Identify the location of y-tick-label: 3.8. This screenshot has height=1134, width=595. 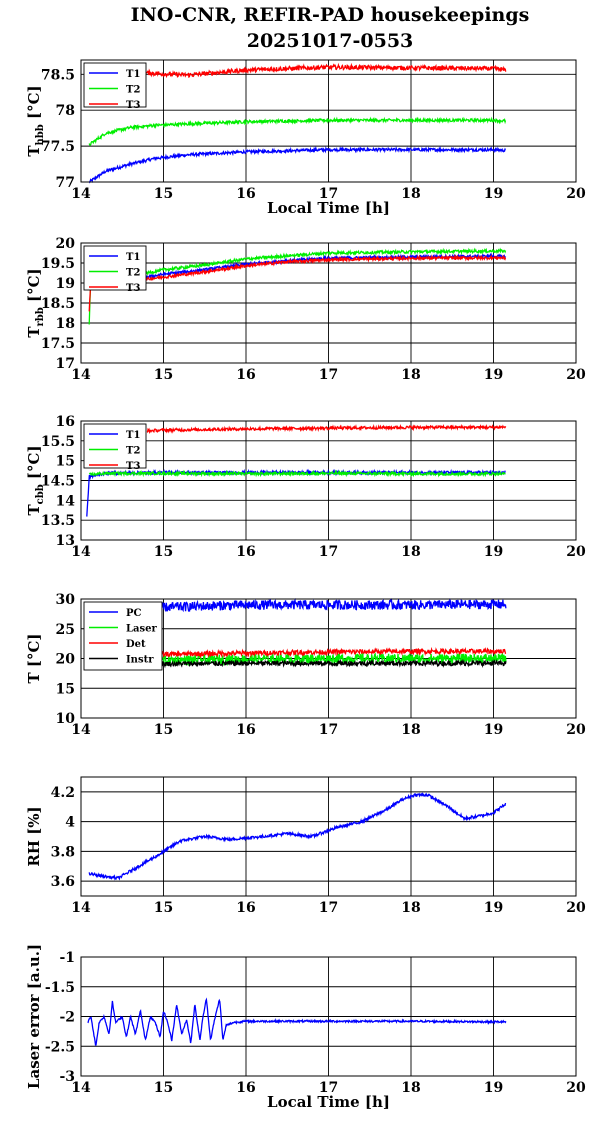
(63, 852).